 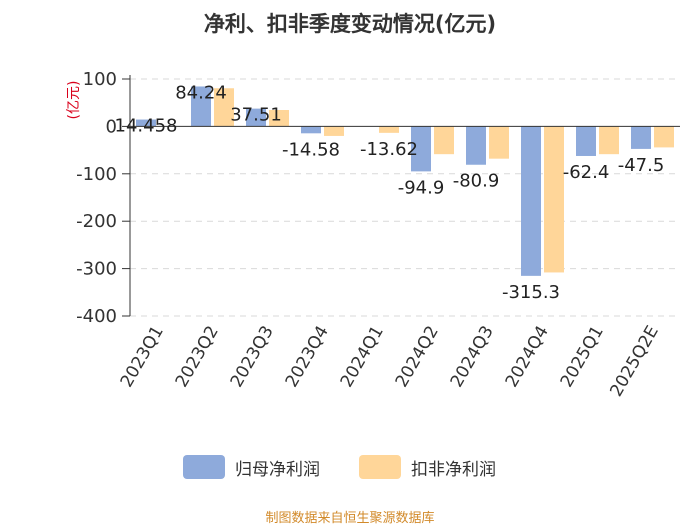 What do you see at coordinates (350, 24) in the screenshot?
I see `chart-title: 净利、扣非季度变动情况(亿元)` at bounding box center [350, 24].